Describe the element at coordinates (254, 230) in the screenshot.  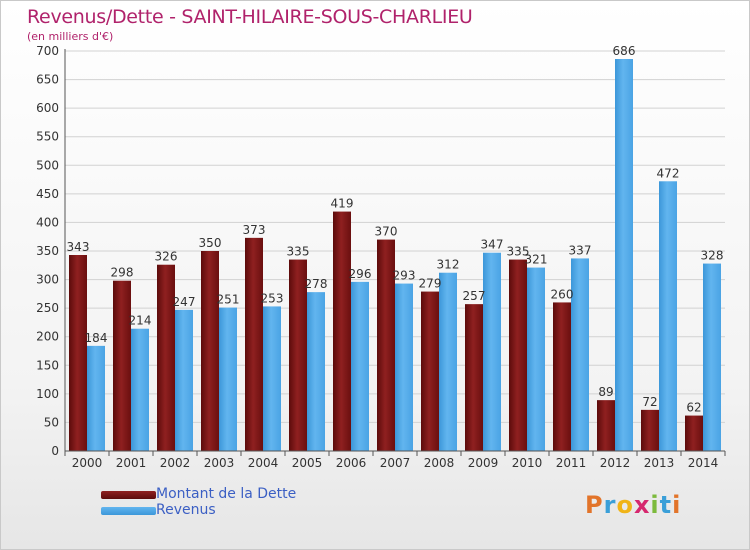
I see `data-label-debt: 373` at that location.